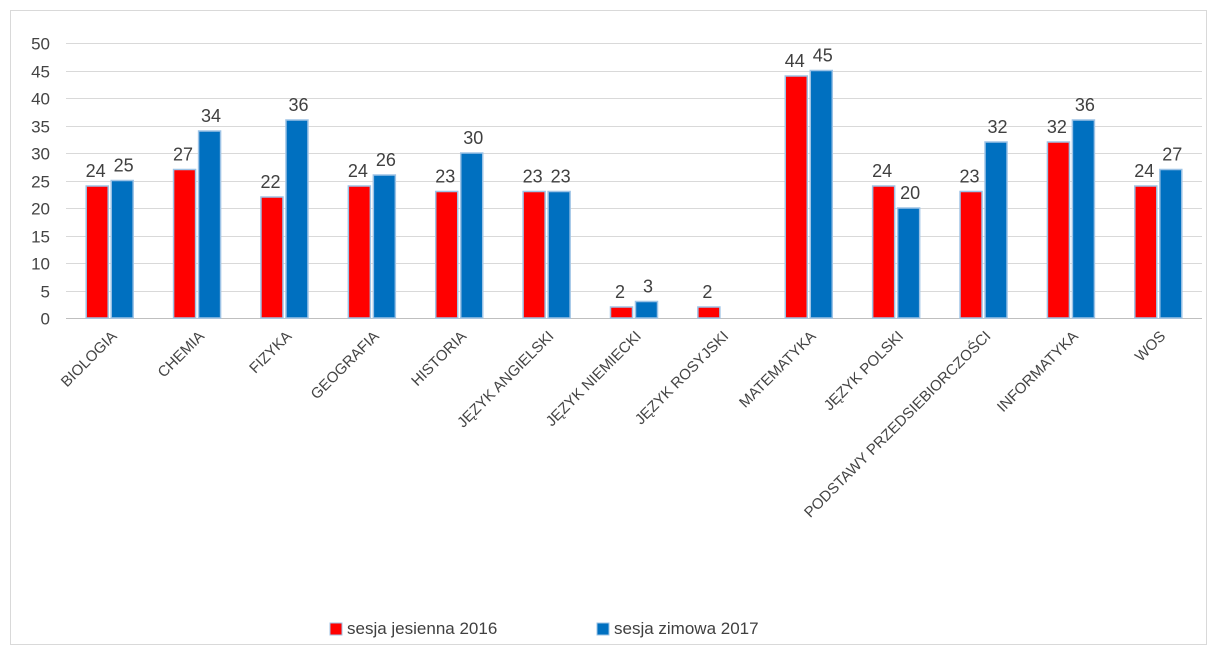  I want to click on y-tick-label: 5, so click(45, 292).